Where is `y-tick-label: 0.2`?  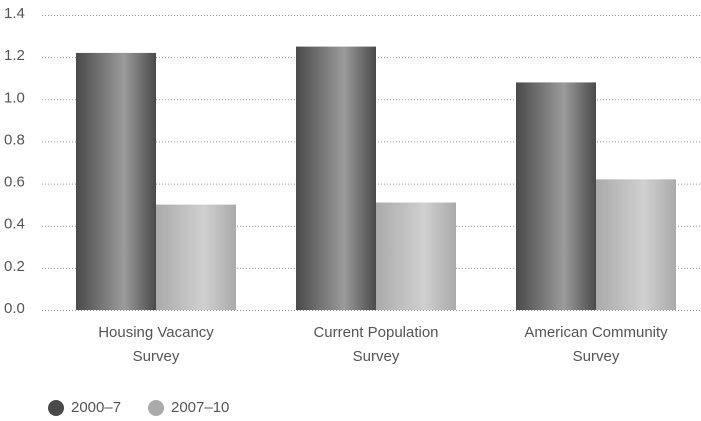
y-tick-label: 0.2 is located at coordinates (14, 266).